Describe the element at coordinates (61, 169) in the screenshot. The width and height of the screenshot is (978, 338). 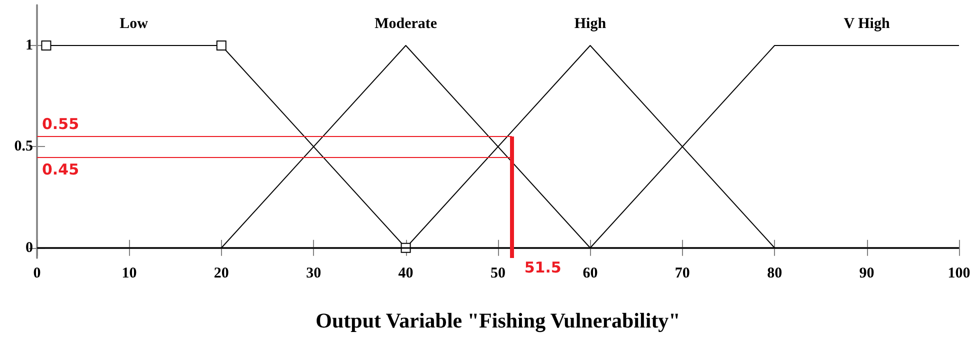
I see `ref-line-label: 0.45` at that location.